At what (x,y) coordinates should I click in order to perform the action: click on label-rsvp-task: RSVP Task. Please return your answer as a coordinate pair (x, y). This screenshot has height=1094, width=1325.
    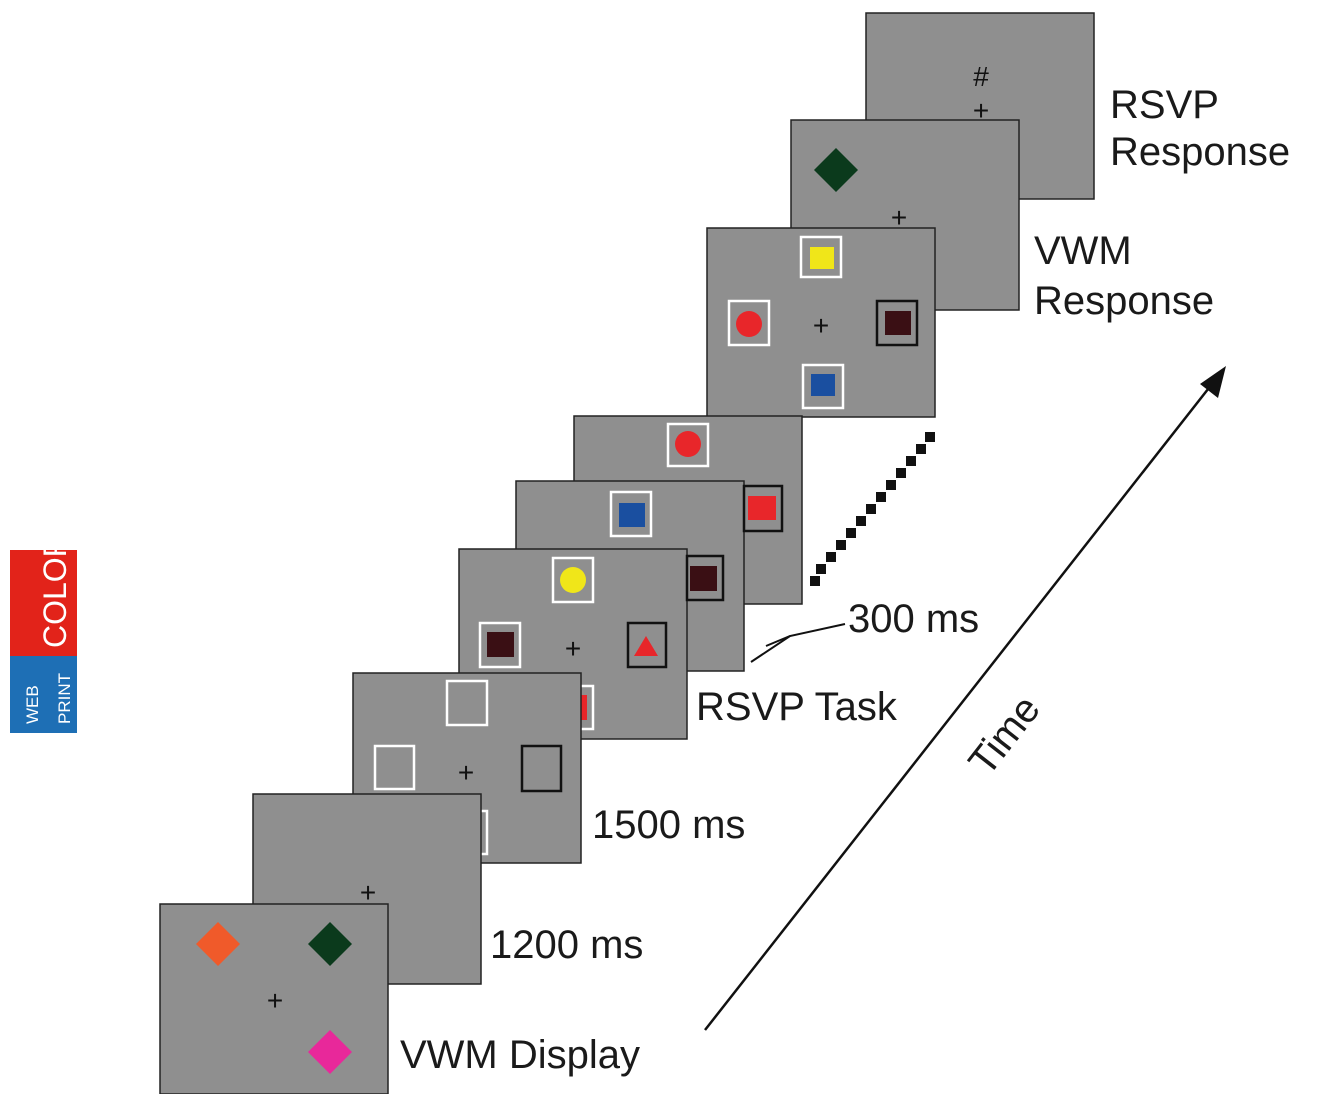
    Looking at the image, I should click on (797, 707).